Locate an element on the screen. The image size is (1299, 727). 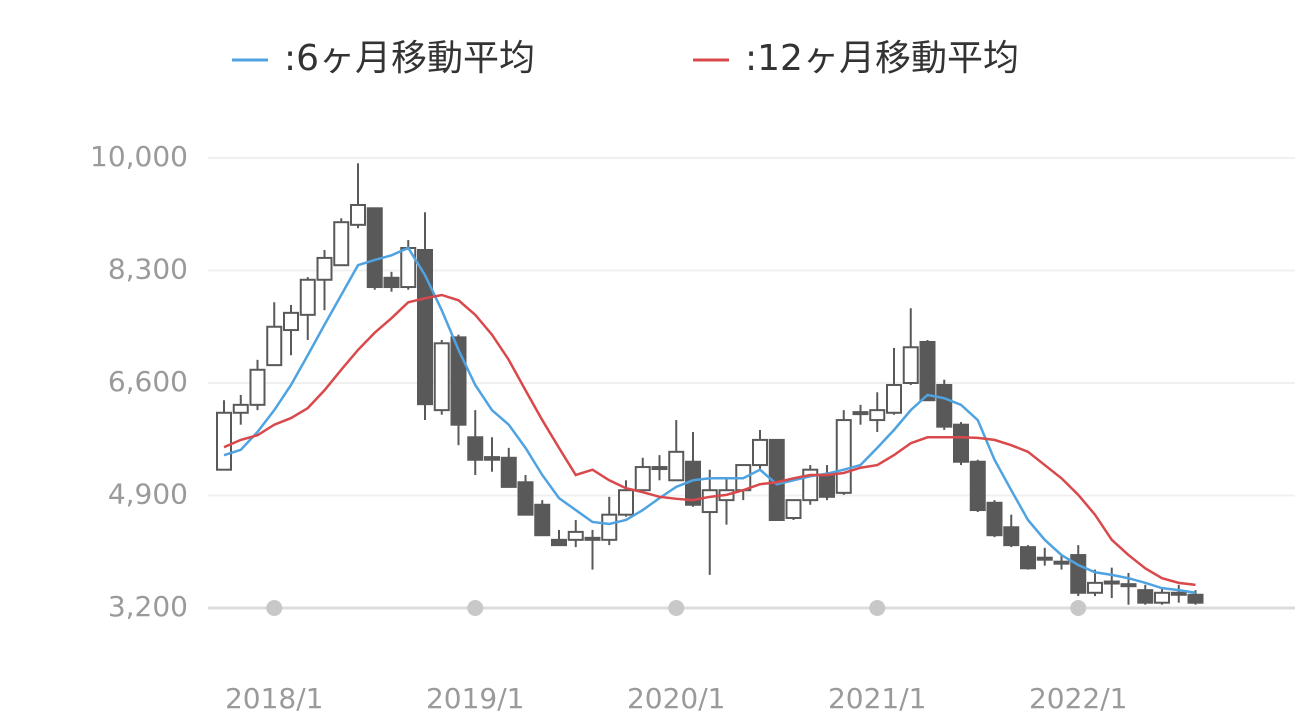
y-tick-label: 8,300 is located at coordinates (148, 269).